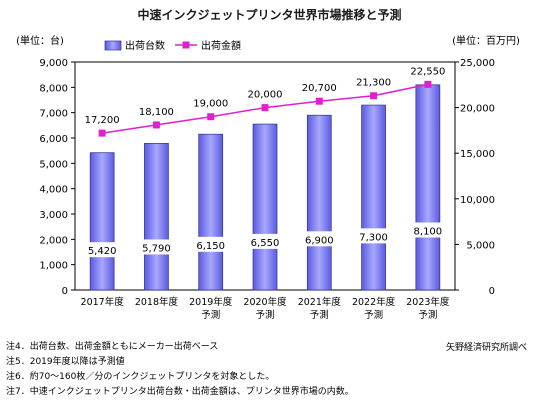 This screenshot has height=400, width=539. What do you see at coordinates (53, 164) in the screenshot?
I see `left-axis-tick-label: 5,000` at bounding box center [53, 164].